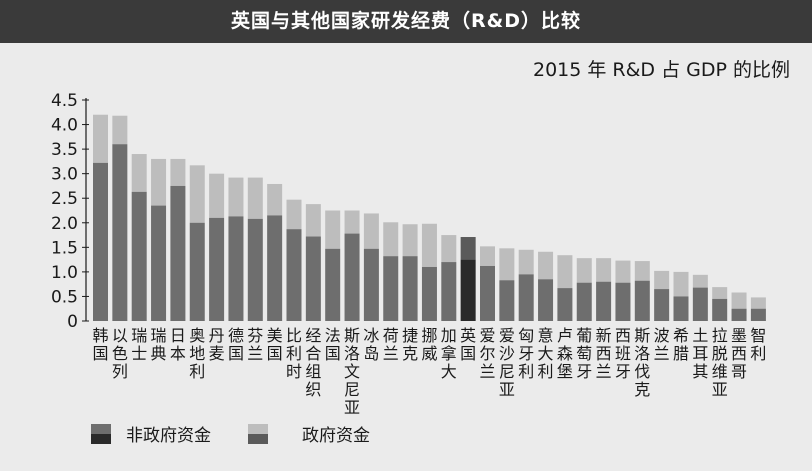 This screenshot has width=812, height=471. What do you see at coordinates (230, 435) in the screenshot?
I see `legend: 非政府资金 政府资金` at bounding box center [230, 435].